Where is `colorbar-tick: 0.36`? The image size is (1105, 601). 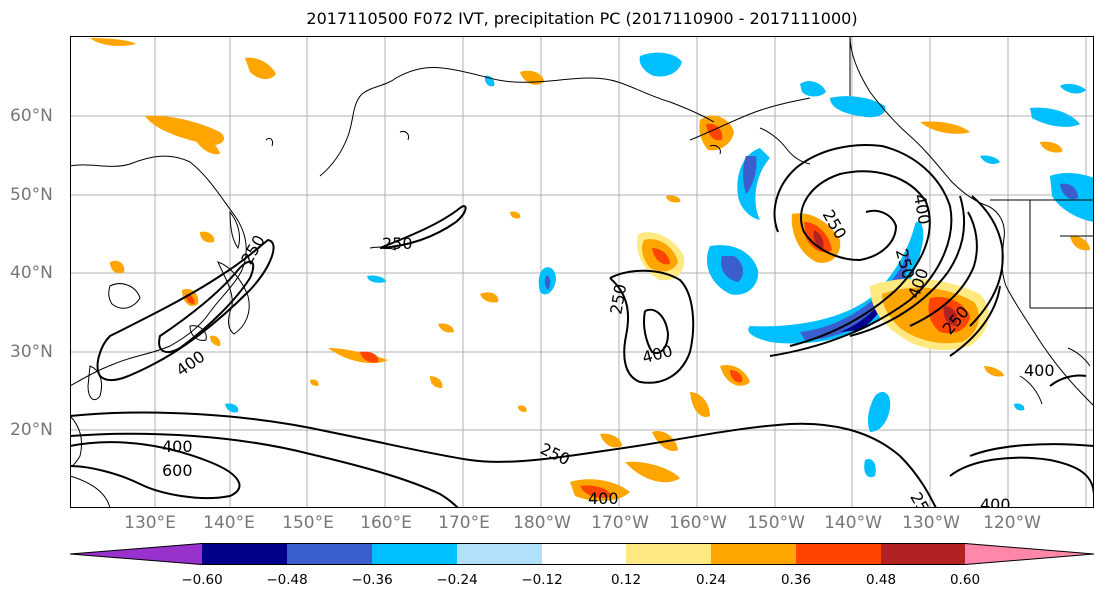
colorbar-tick: 0.36 is located at coordinates (796, 580).